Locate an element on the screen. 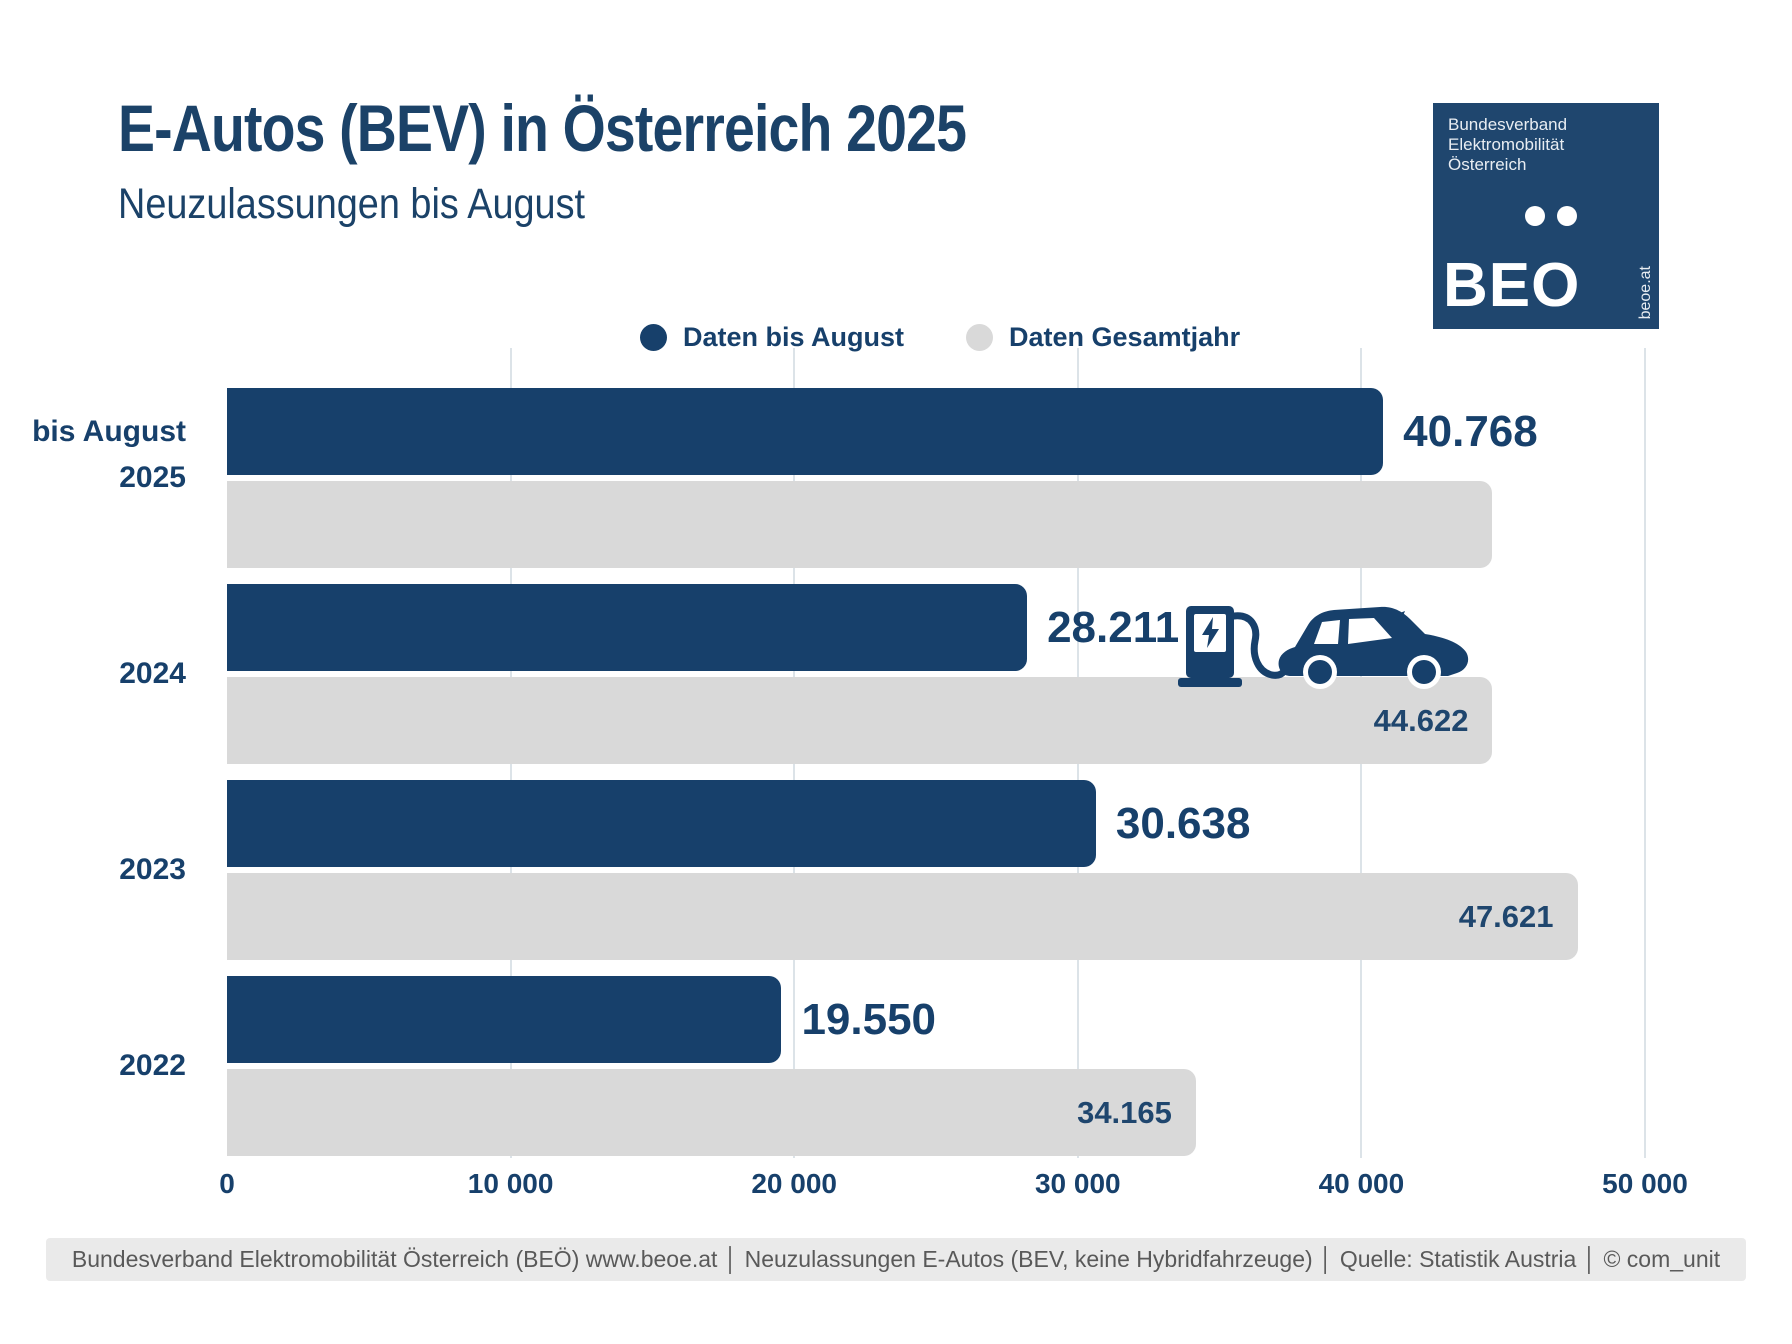  legend-label: Daten bis August is located at coordinates (794, 337).